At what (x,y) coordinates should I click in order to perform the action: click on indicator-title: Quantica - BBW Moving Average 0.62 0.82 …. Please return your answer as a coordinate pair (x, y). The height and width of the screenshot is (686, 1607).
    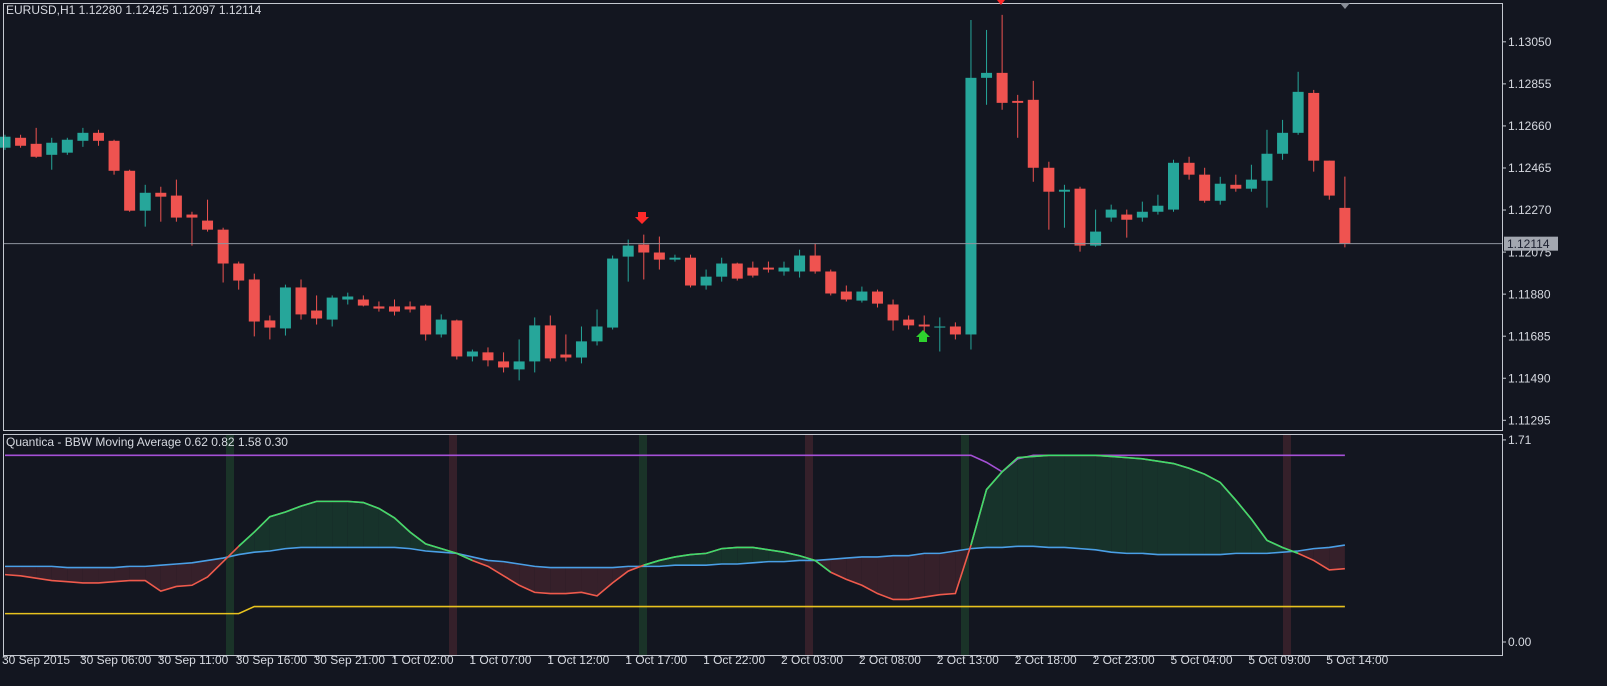
    Looking at the image, I should click on (147, 442).